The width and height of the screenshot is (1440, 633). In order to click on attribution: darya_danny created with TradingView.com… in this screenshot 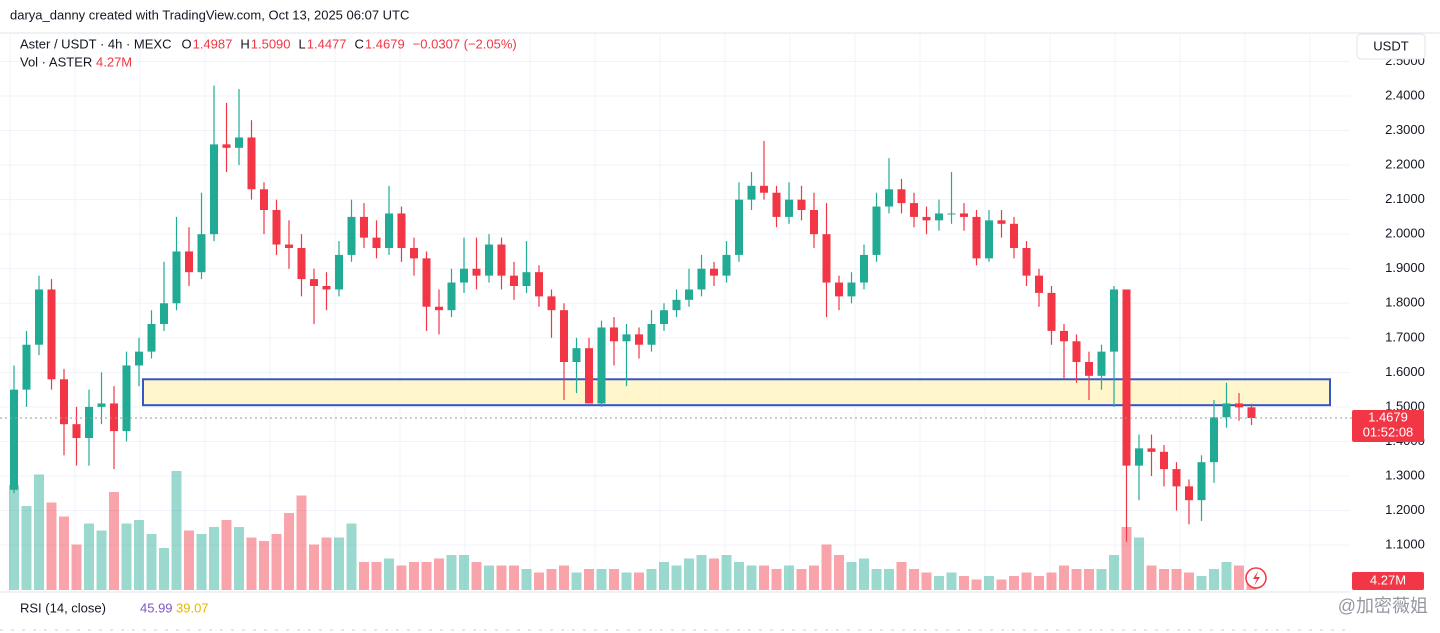, I will do `click(209, 14)`.